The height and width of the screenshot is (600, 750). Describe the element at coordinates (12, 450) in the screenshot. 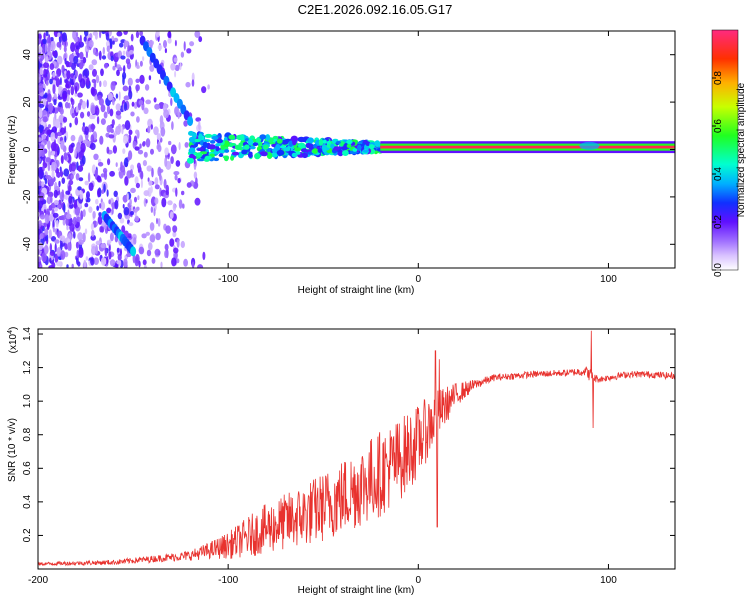

I see `snr-y-label: SNR (10 * v/v)` at that location.